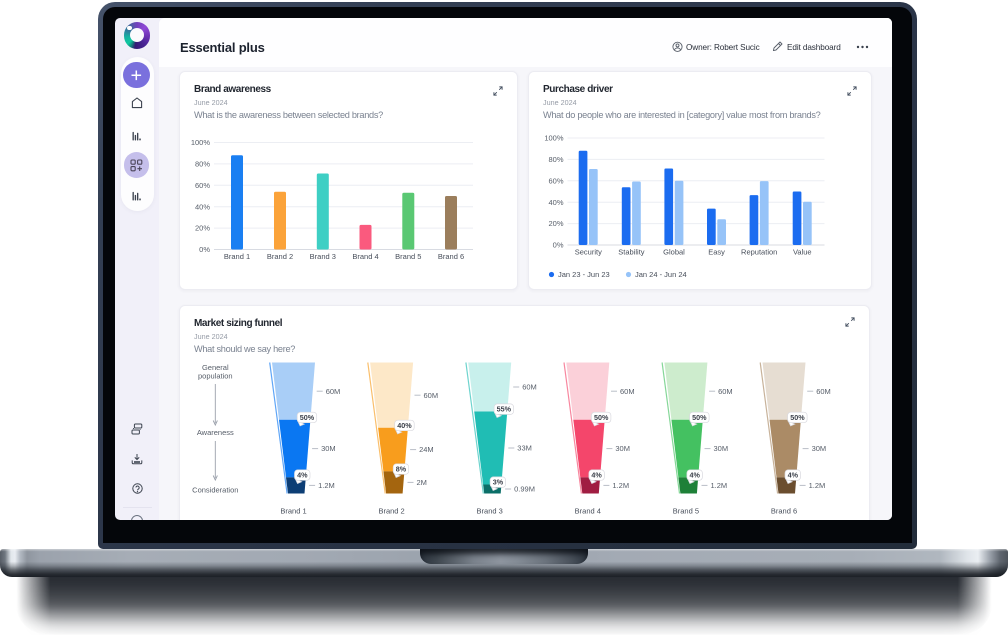  What do you see at coordinates (814, 47) in the screenshot?
I see `svg-text: Edit dashboard` at bounding box center [814, 47].